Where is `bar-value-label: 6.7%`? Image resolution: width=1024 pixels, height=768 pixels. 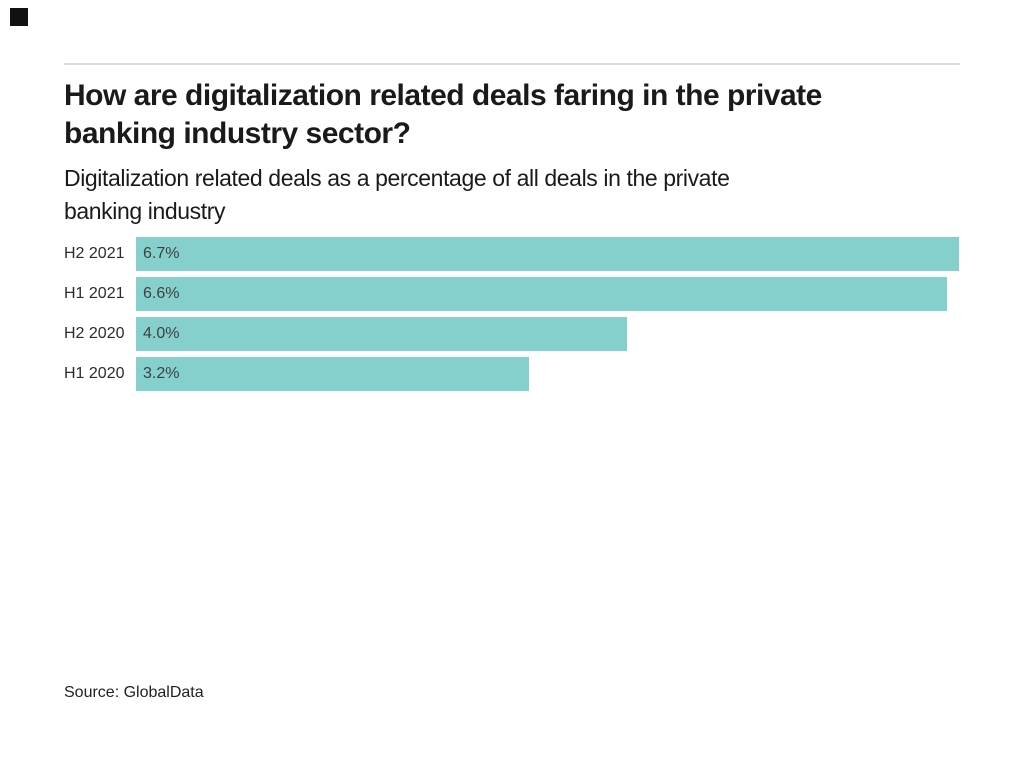 bar-value-label: 6.7% is located at coordinates (161, 253).